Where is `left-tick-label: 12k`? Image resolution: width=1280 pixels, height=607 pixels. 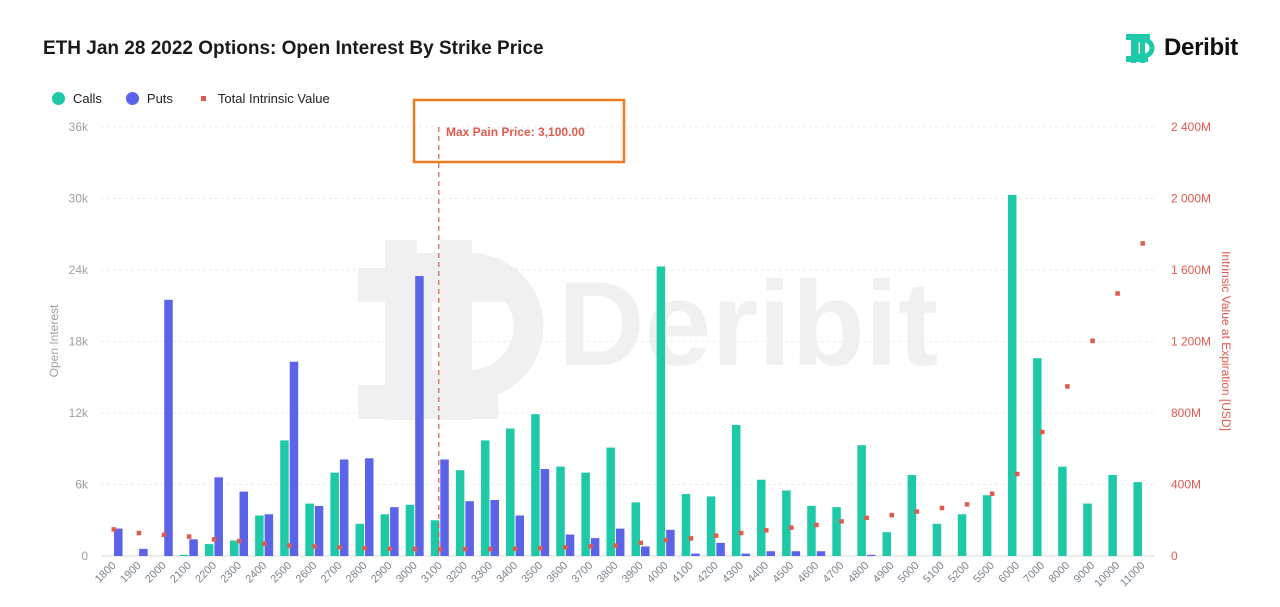
left-tick-label: 12k is located at coordinates (79, 413).